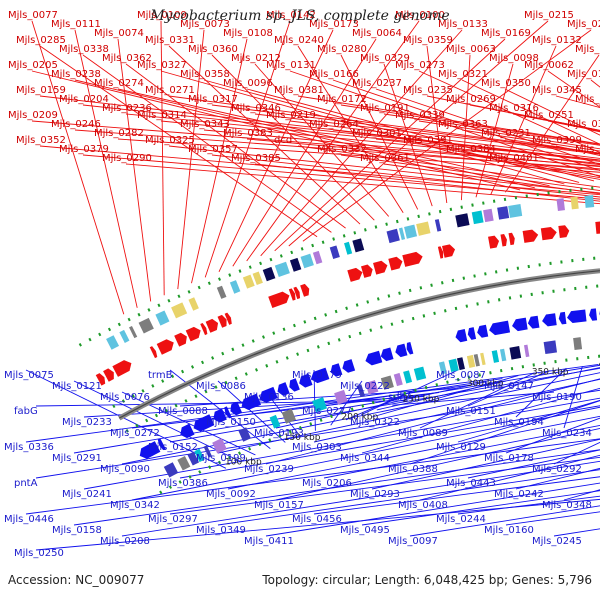 This screenshot has height=600, width=600. I want to click on reverse-gene-label: Mjls_0158, so click(77, 530).